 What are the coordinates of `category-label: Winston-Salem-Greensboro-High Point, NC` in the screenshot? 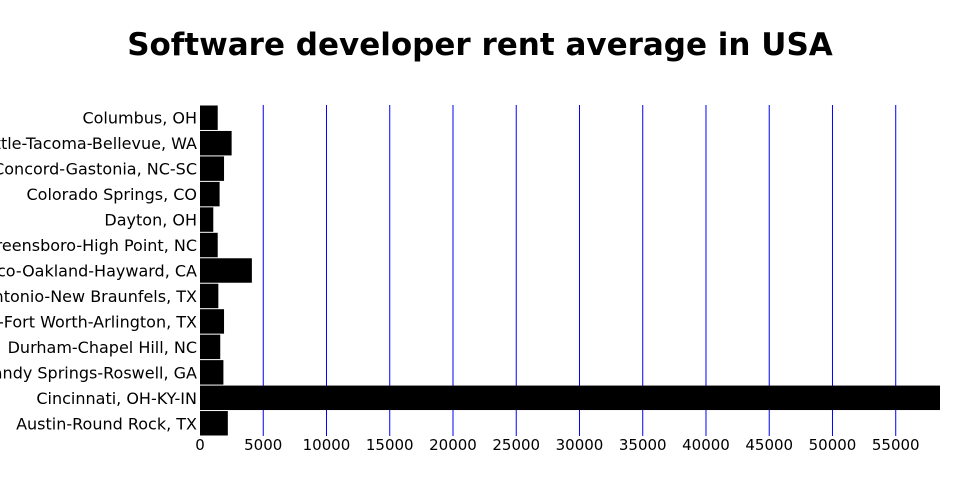 It's located at (98, 245).